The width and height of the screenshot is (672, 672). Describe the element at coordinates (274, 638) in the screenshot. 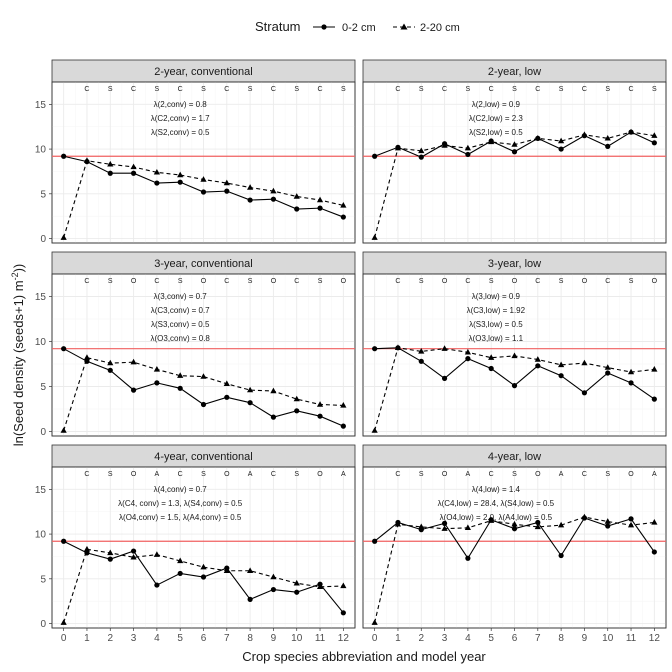

I see `x-tick-label: 9` at that location.